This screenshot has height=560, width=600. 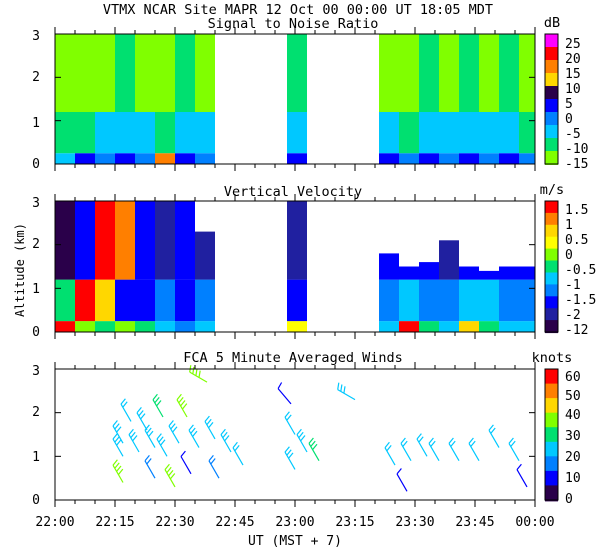 I want to click on vv-cbar-label: 0.5, so click(x=576, y=240).